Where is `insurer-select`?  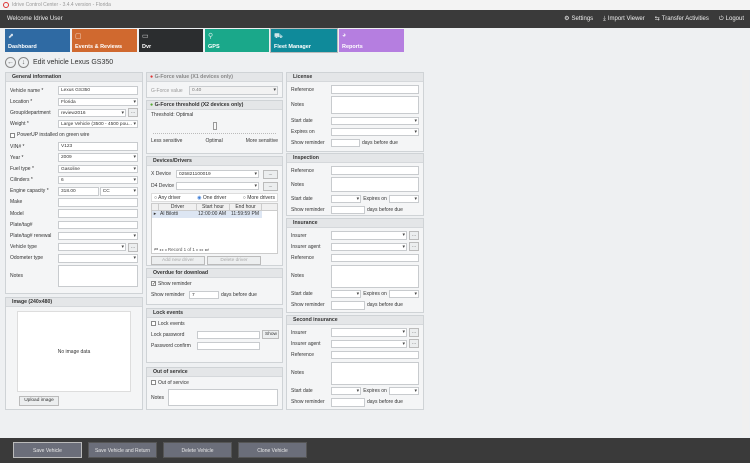
insurer-select is located at coordinates (369, 235).